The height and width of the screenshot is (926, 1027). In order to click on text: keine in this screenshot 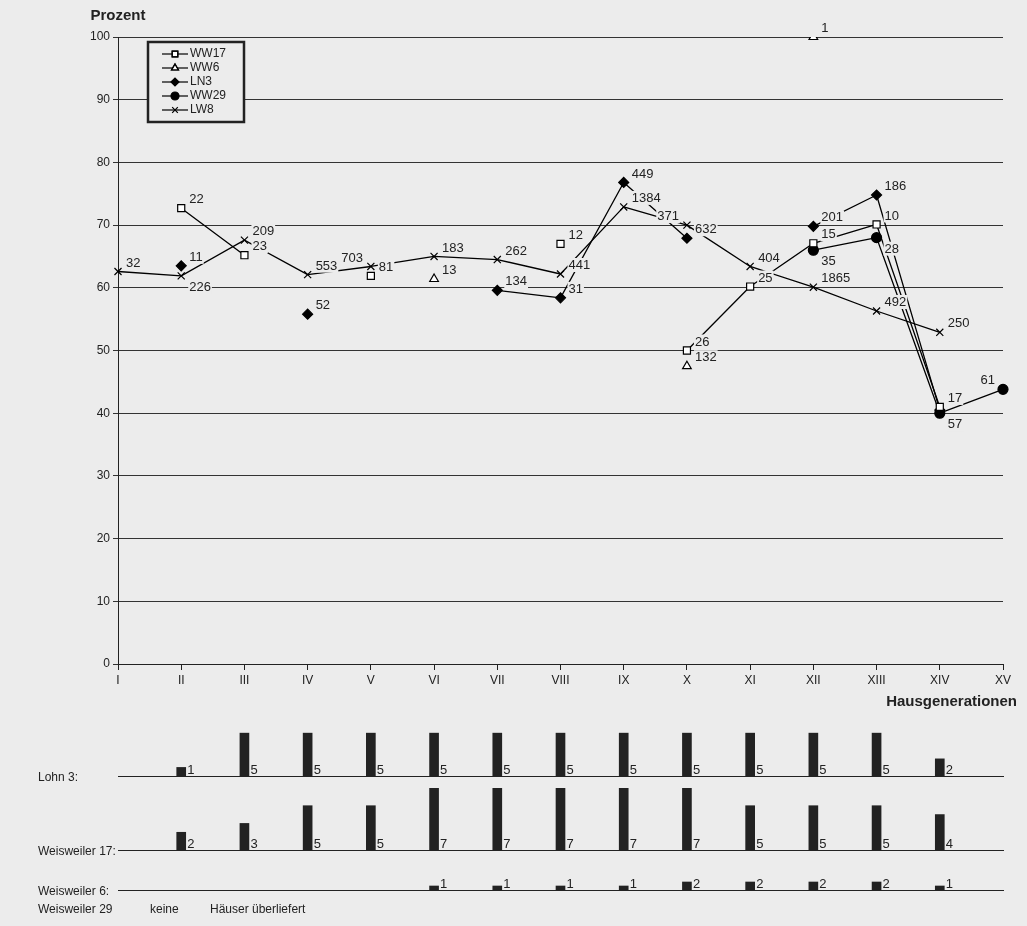, I will do `click(164, 909)`.